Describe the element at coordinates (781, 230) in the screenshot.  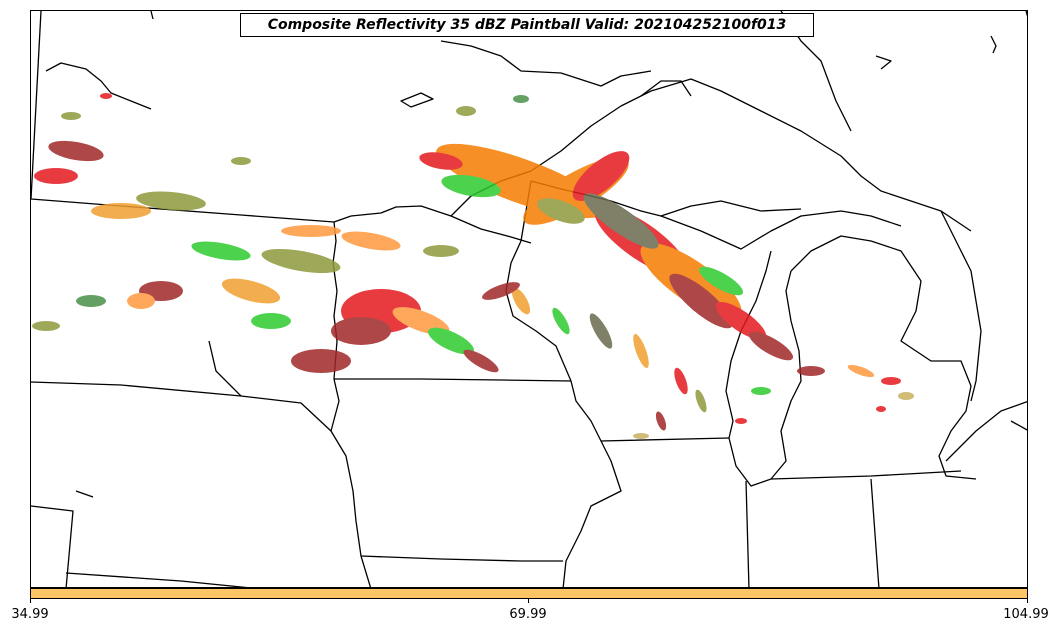
I see `upper-peninsula` at that location.